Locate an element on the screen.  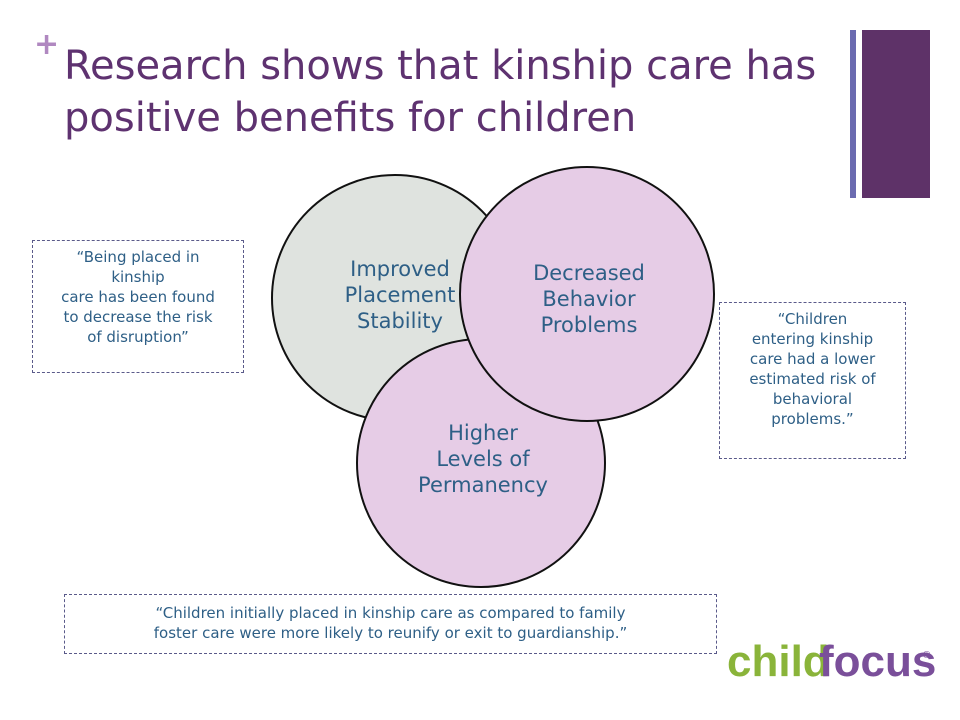
logo-text-focus: focus is located at coordinates (877, 661).